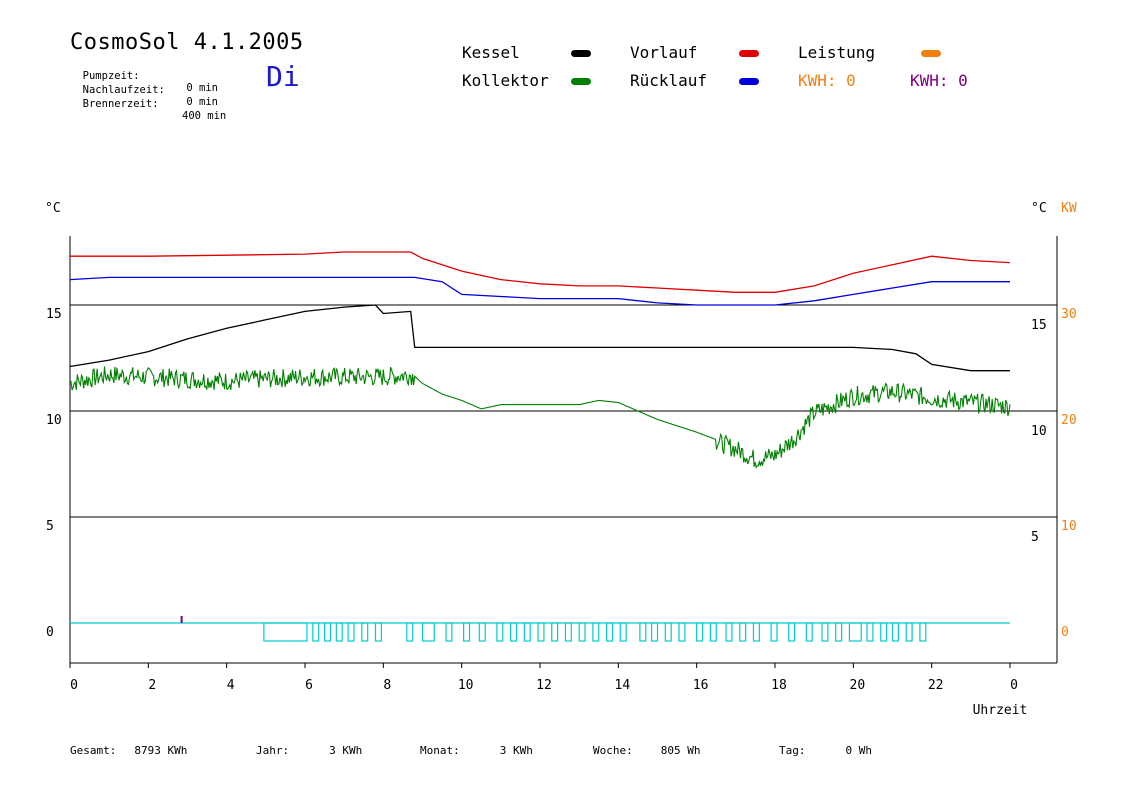 The height and width of the screenshot is (812, 1148). I want to click on legend-ruecklauf-swatch, so click(749, 81).